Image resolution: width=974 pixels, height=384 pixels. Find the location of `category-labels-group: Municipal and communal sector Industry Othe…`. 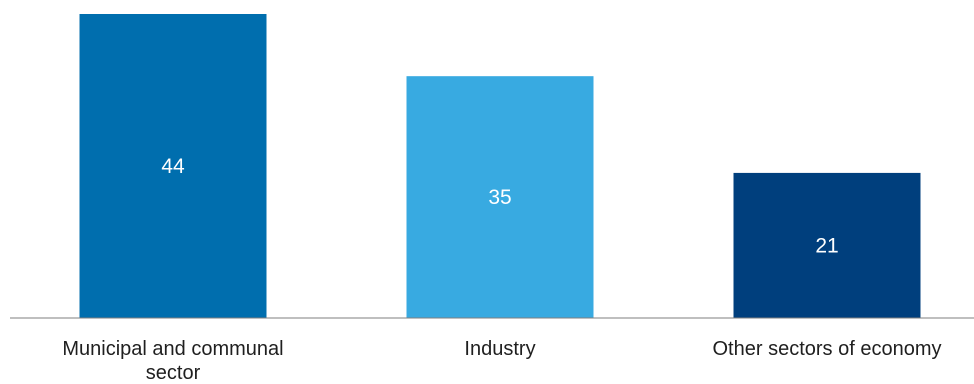

category-labels-group: Municipal and communal sector Industry Othe… is located at coordinates (501, 361).